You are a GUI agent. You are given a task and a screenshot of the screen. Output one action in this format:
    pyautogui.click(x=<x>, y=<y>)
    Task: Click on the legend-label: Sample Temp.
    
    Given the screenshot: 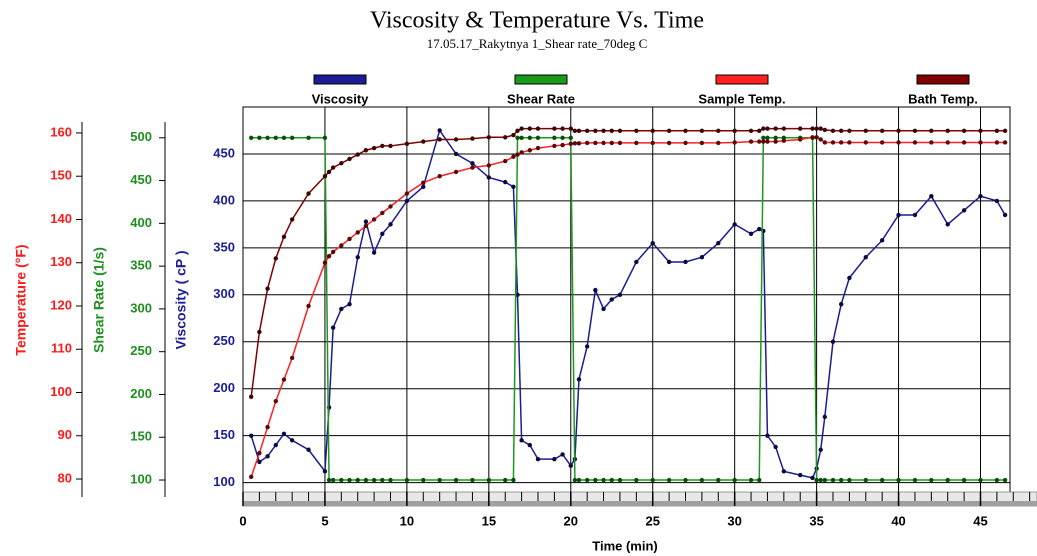 What is the action you would take?
    pyautogui.click(x=741, y=98)
    